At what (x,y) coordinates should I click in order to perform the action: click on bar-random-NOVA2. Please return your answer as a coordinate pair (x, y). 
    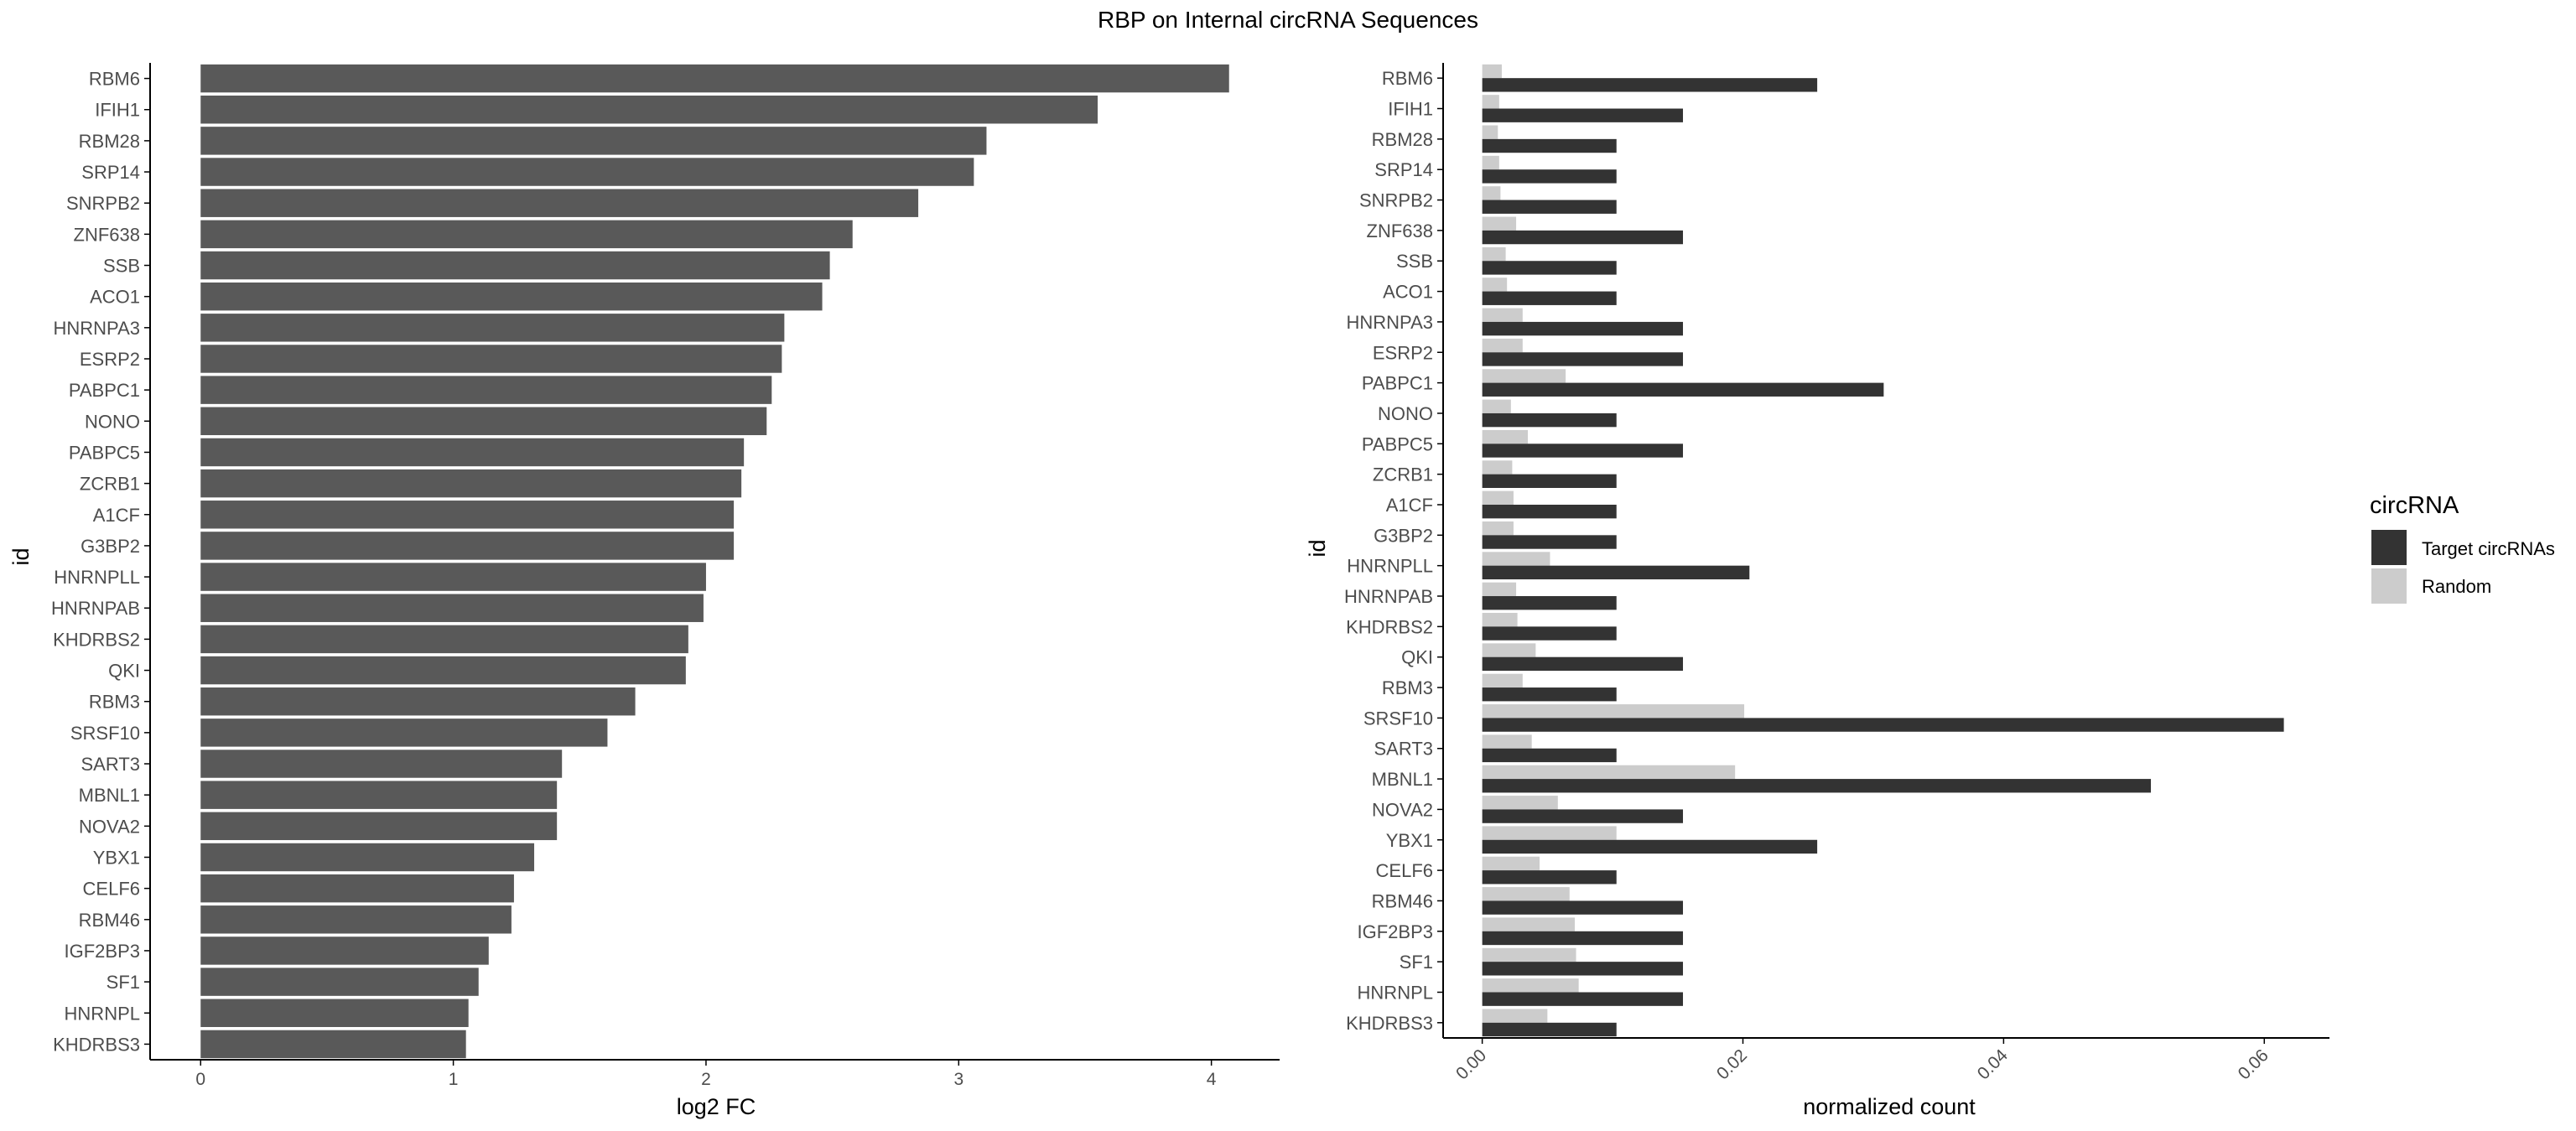
    Looking at the image, I should click on (1520, 803).